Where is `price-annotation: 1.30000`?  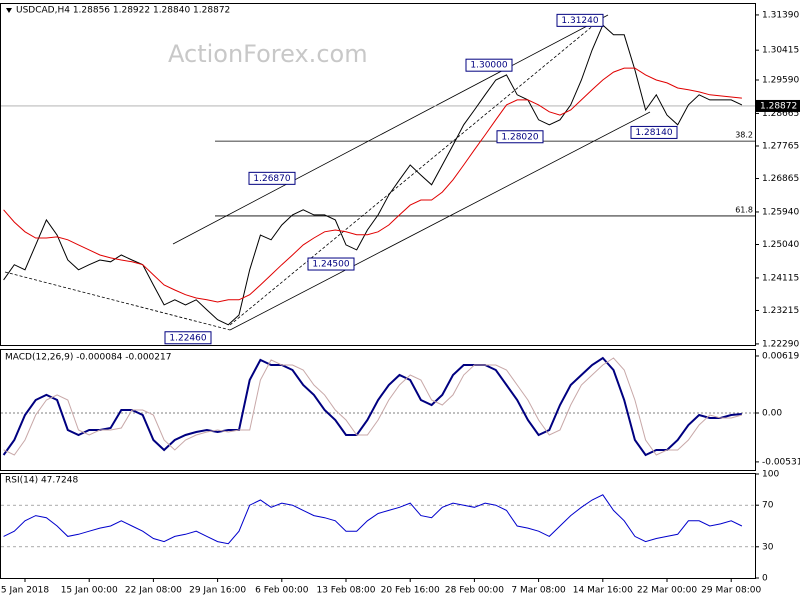 price-annotation: 1.30000 is located at coordinates (488, 66).